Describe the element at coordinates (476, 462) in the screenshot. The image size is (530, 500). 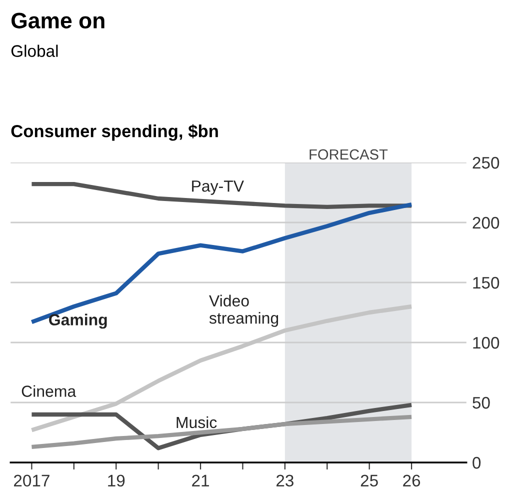
I see `y-tick-label: 0` at that location.